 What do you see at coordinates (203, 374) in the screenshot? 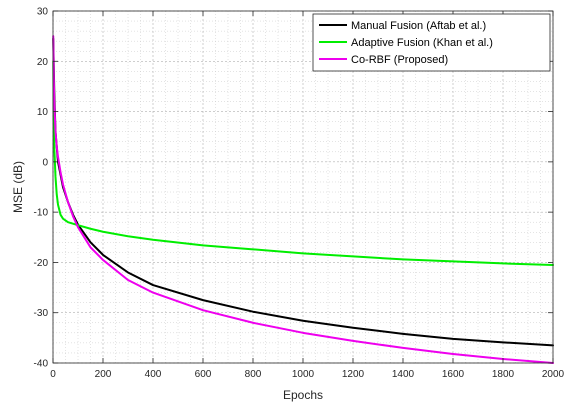
I see `x-tick-label: 600` at bounding box center [203, 374].